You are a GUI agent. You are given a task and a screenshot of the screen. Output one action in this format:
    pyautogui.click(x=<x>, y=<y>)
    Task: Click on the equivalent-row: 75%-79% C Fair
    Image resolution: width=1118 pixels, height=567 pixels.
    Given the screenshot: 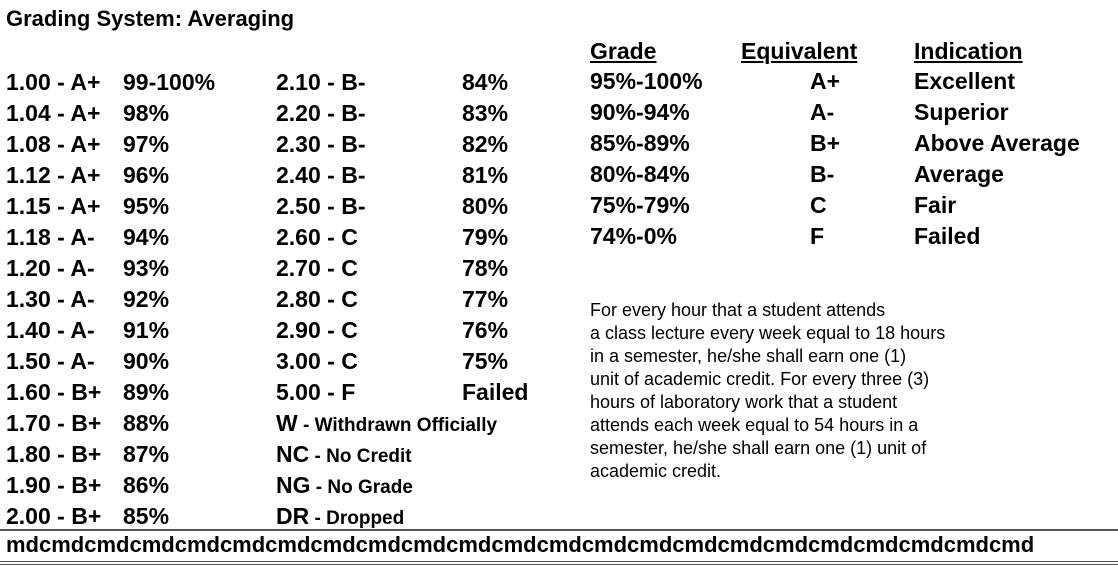 What is the action you would take?
    pyautogui.click(x=850, y=205)
    